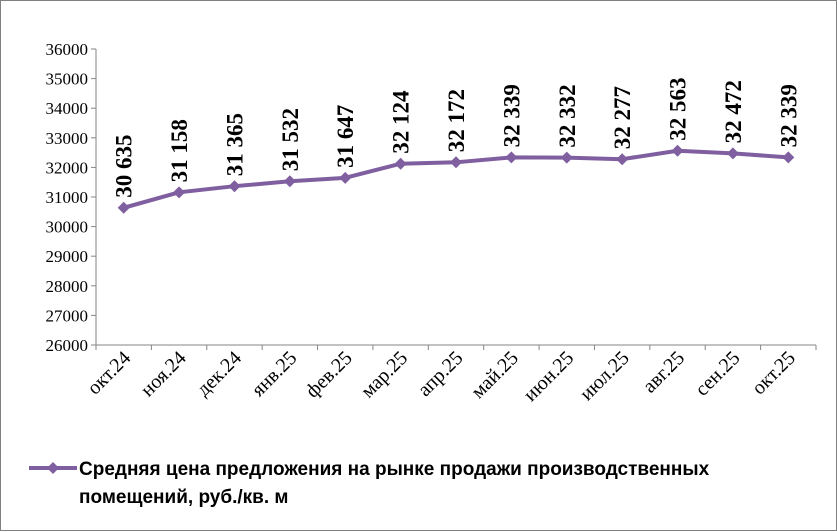  I want to click on legend-marker, so click(53, 468).